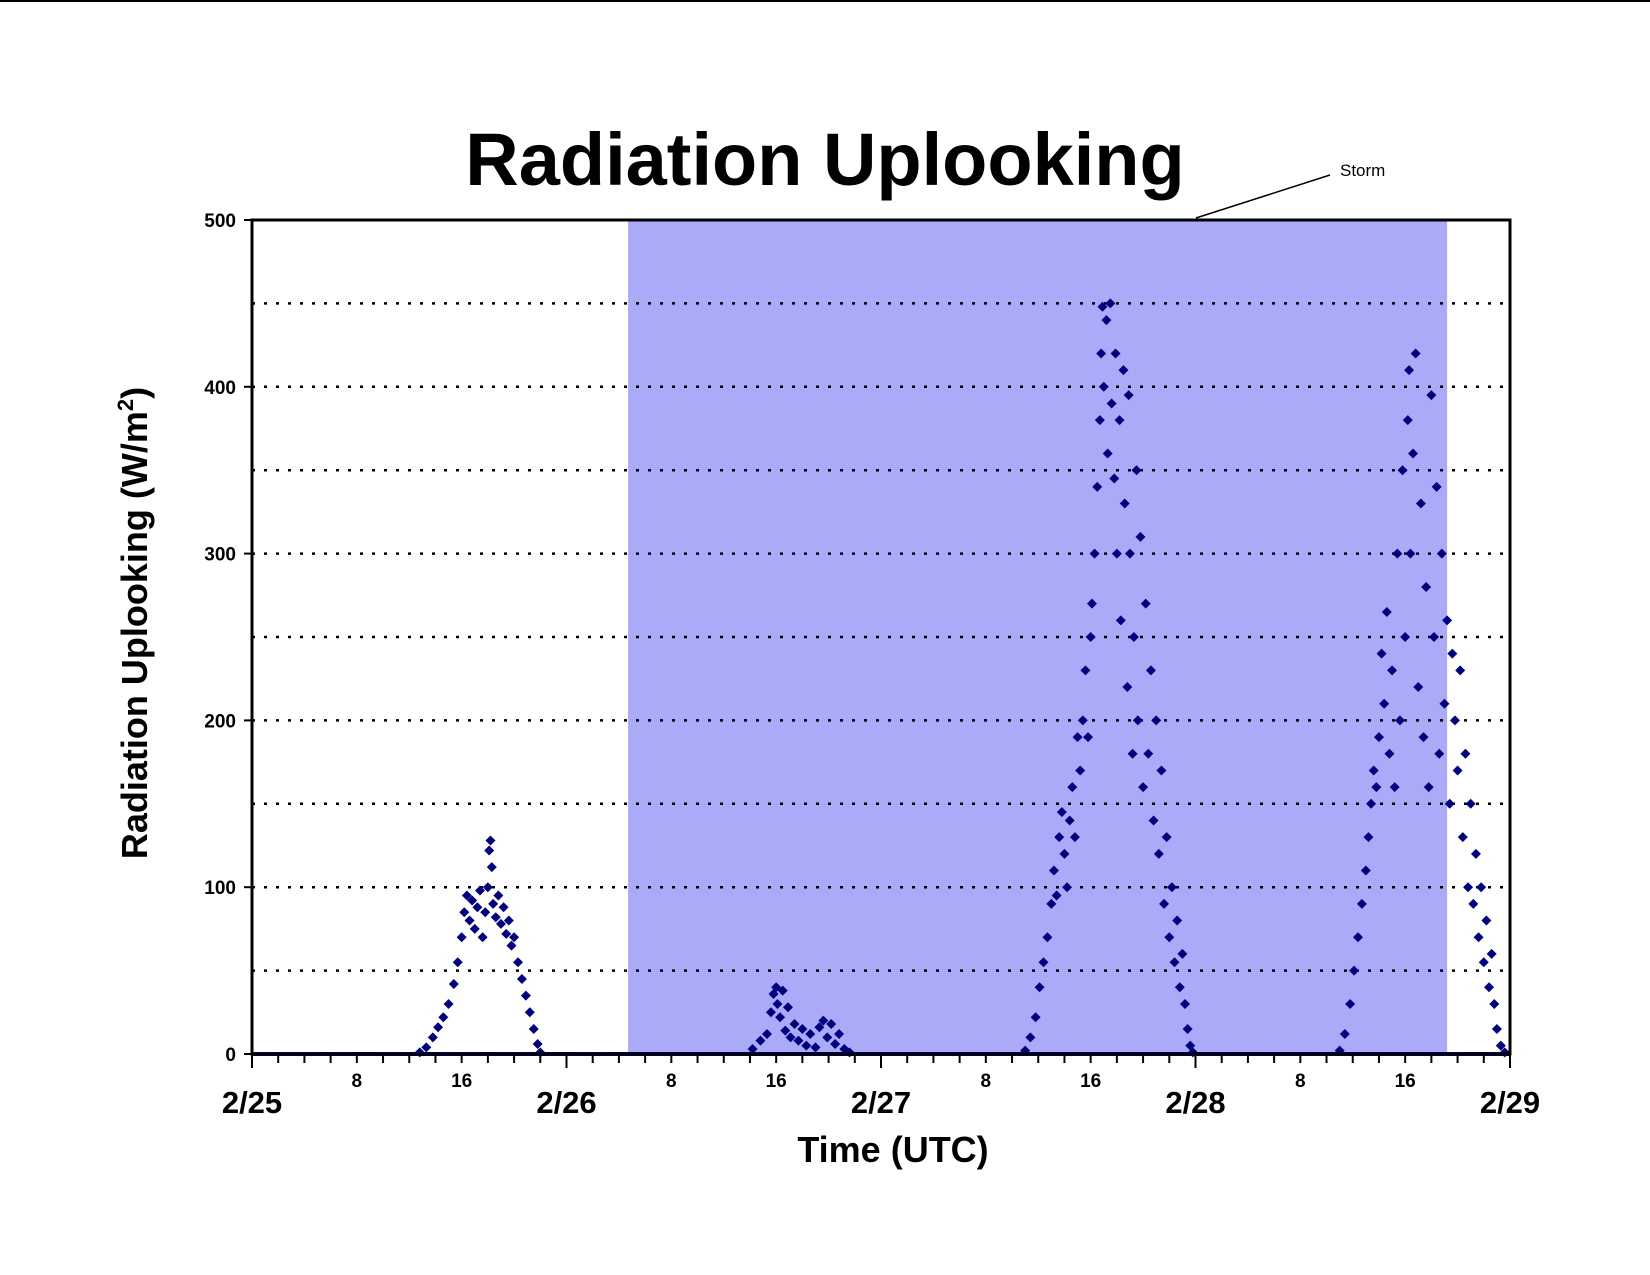  Describe the element at coordinates (892, 1149) in the screenshot. I see `x-axis-label: Time (UTC)` at that location.